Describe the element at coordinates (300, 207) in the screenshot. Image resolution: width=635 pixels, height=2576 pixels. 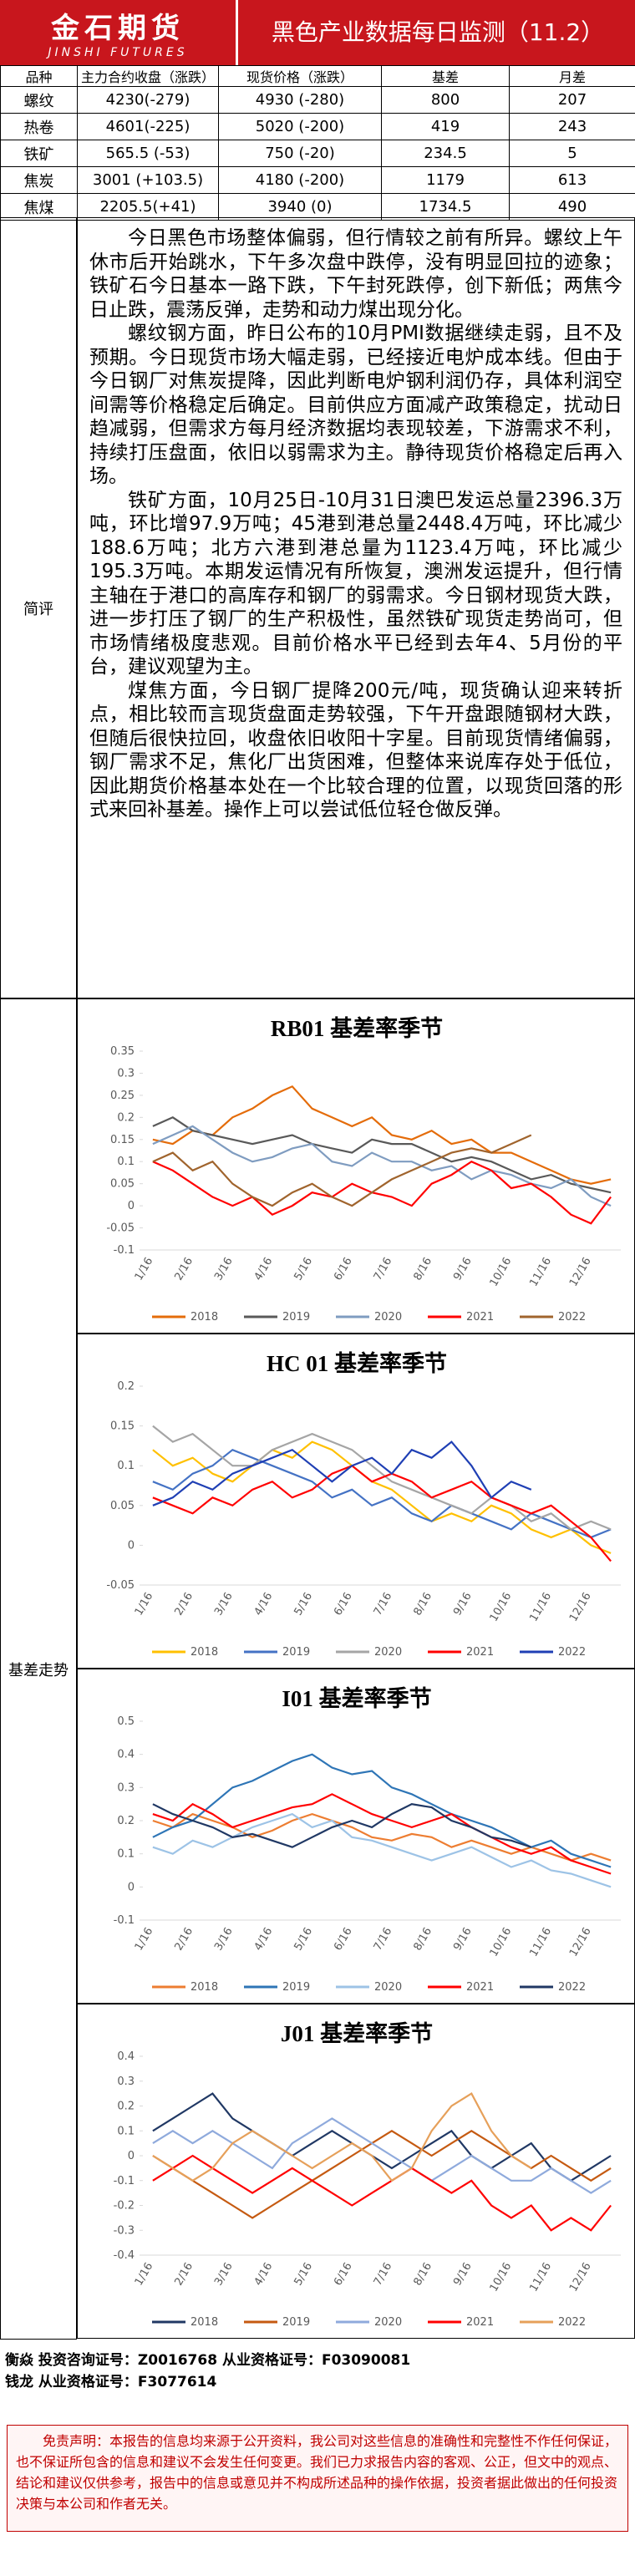
I see `table-cell: 3940 (0)` at that location.